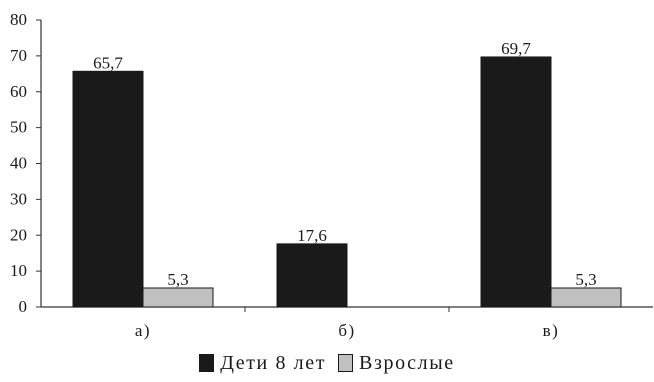 This screenshot has width=654, height=382. Describe the element at coordinates (346, 363) in the screenshot. I see `legend-swatch-adults` at that location.